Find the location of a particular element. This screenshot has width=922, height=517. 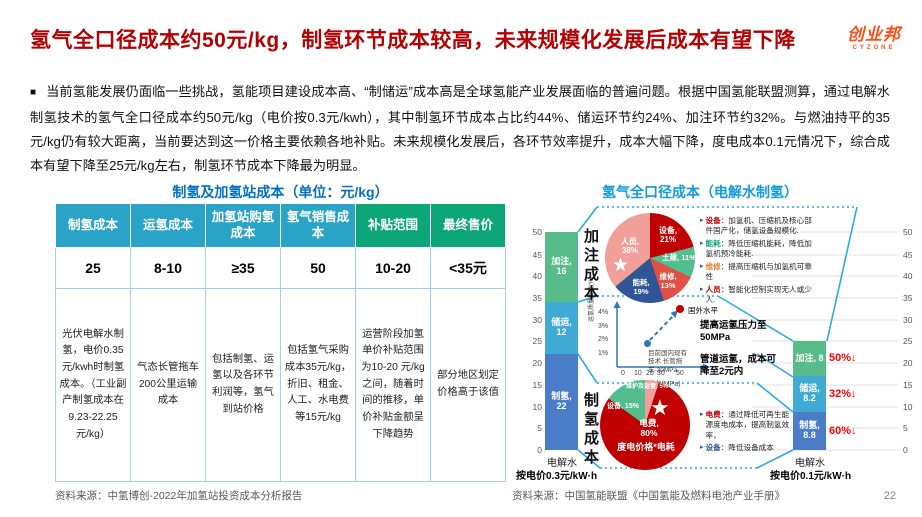

left-axis-tick-5: 5 is located at coordinates (539, 428).